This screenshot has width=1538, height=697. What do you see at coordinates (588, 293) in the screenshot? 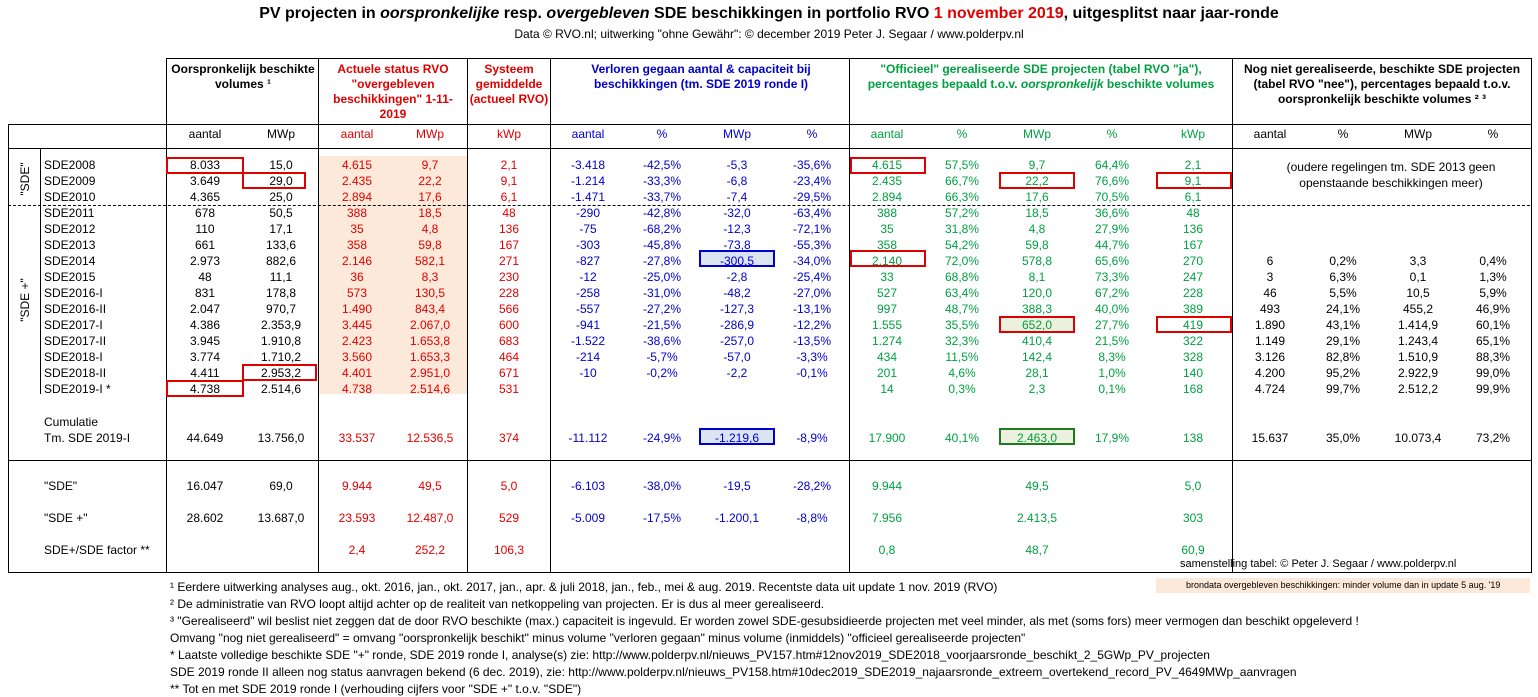
I see `table-cell: -258` at bounding box center [588, 293].